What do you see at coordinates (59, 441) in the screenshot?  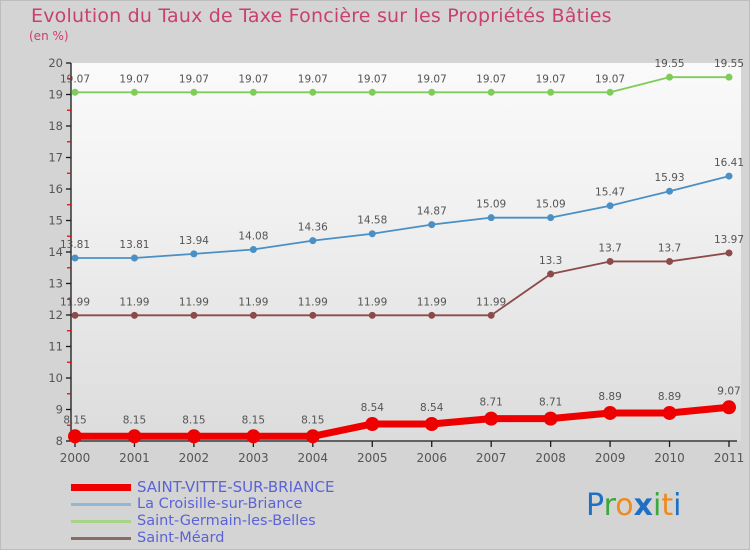 I see `y-tick-label: 8` at bounding box center [59, 441].